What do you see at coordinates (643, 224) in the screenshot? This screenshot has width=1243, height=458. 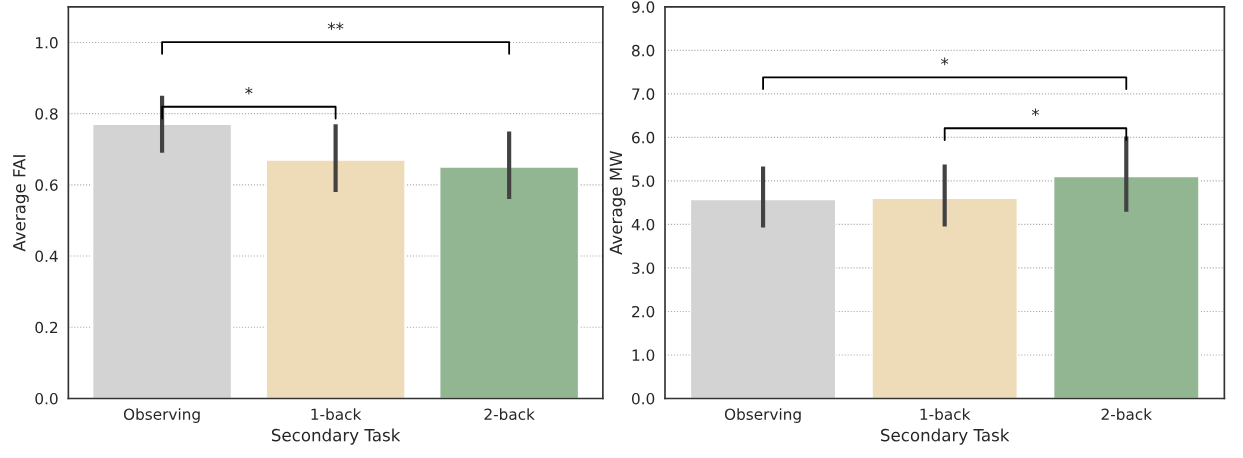 I see `y-tick-label: 4.0` at bounding box center [643, 224].